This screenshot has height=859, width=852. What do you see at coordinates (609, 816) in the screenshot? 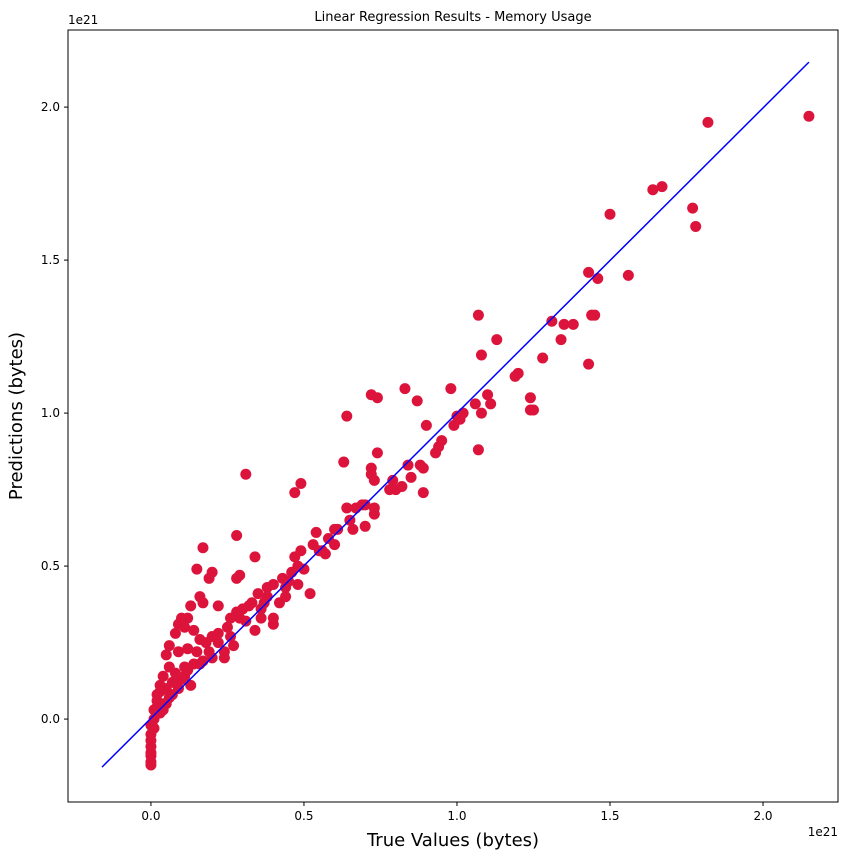
I see `x-tick-label: 1.5` at bounding box center [609, 816].